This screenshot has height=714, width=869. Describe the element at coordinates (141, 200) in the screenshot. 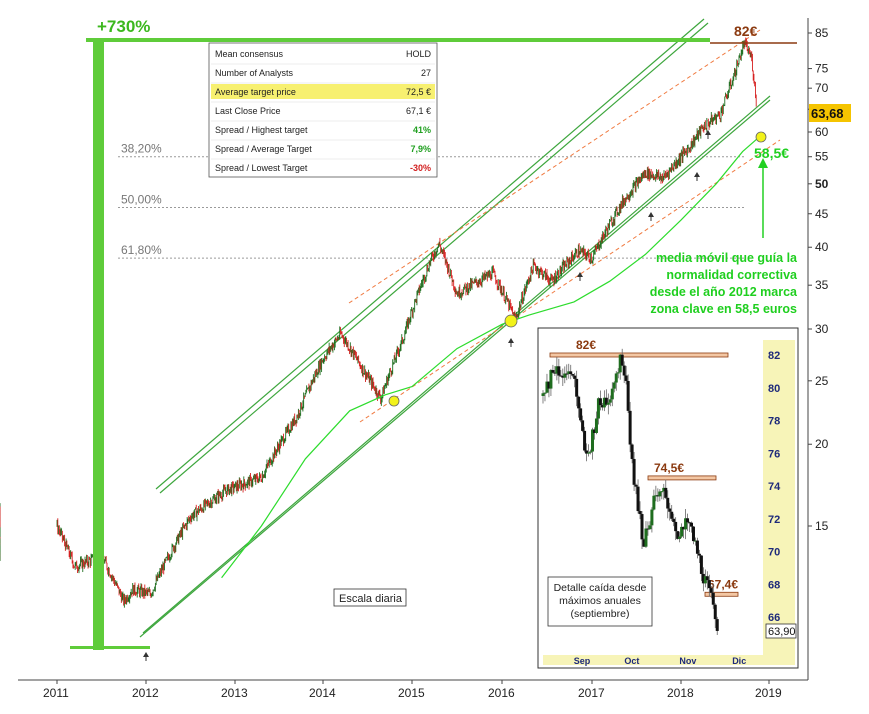

I see `fib-level-label: 50,00%` at that location.